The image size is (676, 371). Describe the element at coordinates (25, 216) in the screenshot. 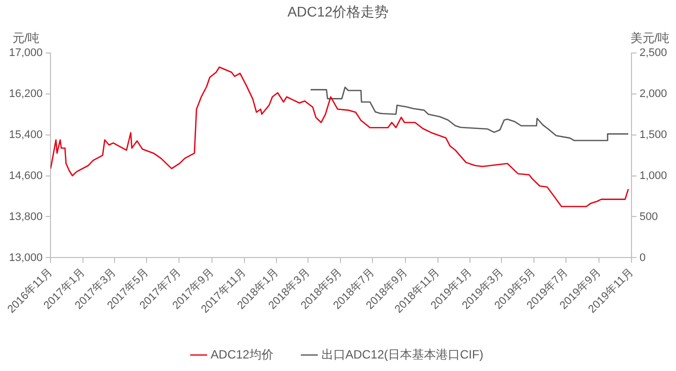

I see `y-tick-label: 13,800` at that location.